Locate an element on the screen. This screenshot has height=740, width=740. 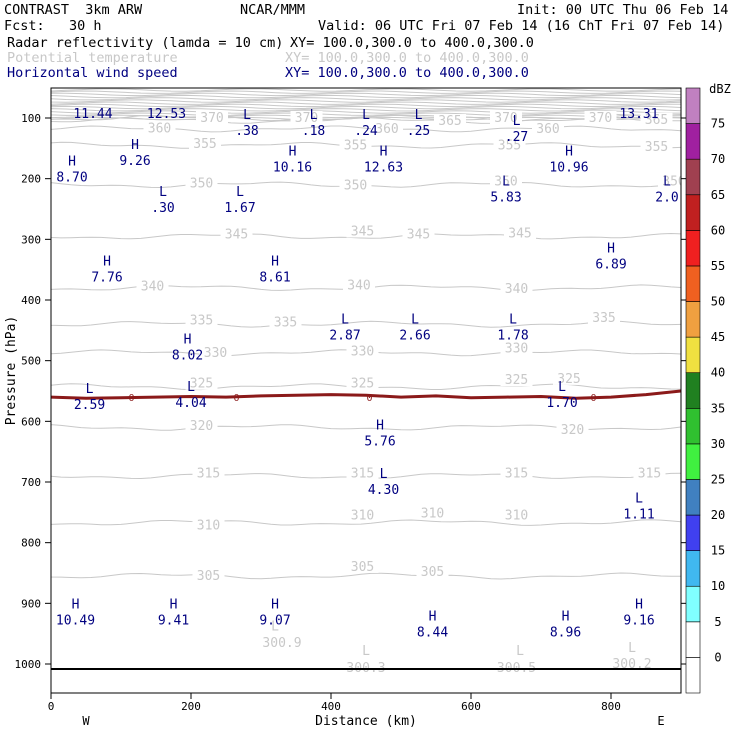
wind-extremum-value: 12.63 is located at coordinates (383, 167).